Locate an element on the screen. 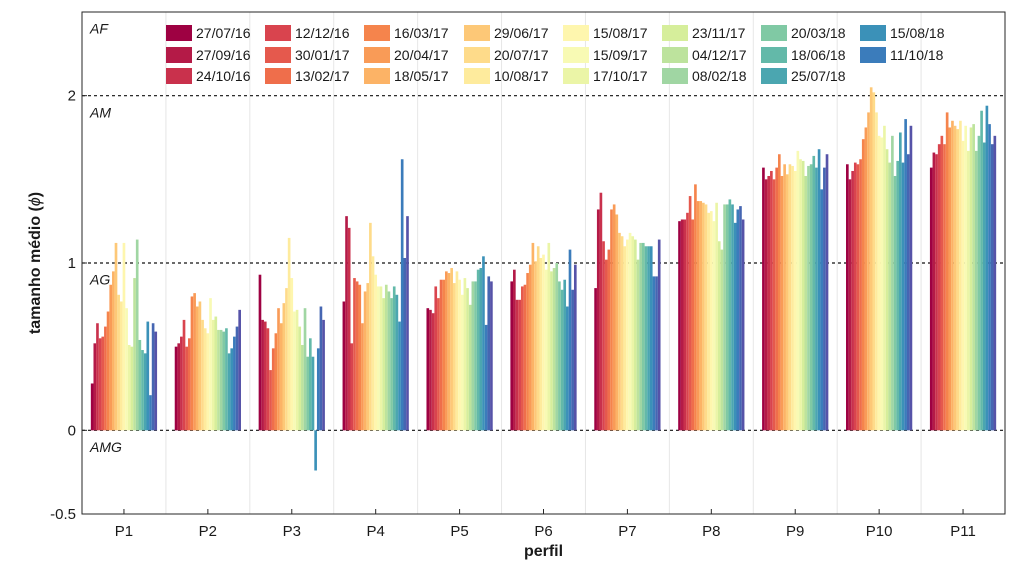 The width and height of the screenshot is (1036, 580). x-tick-label: P6 is located at coordinates (543, 531).